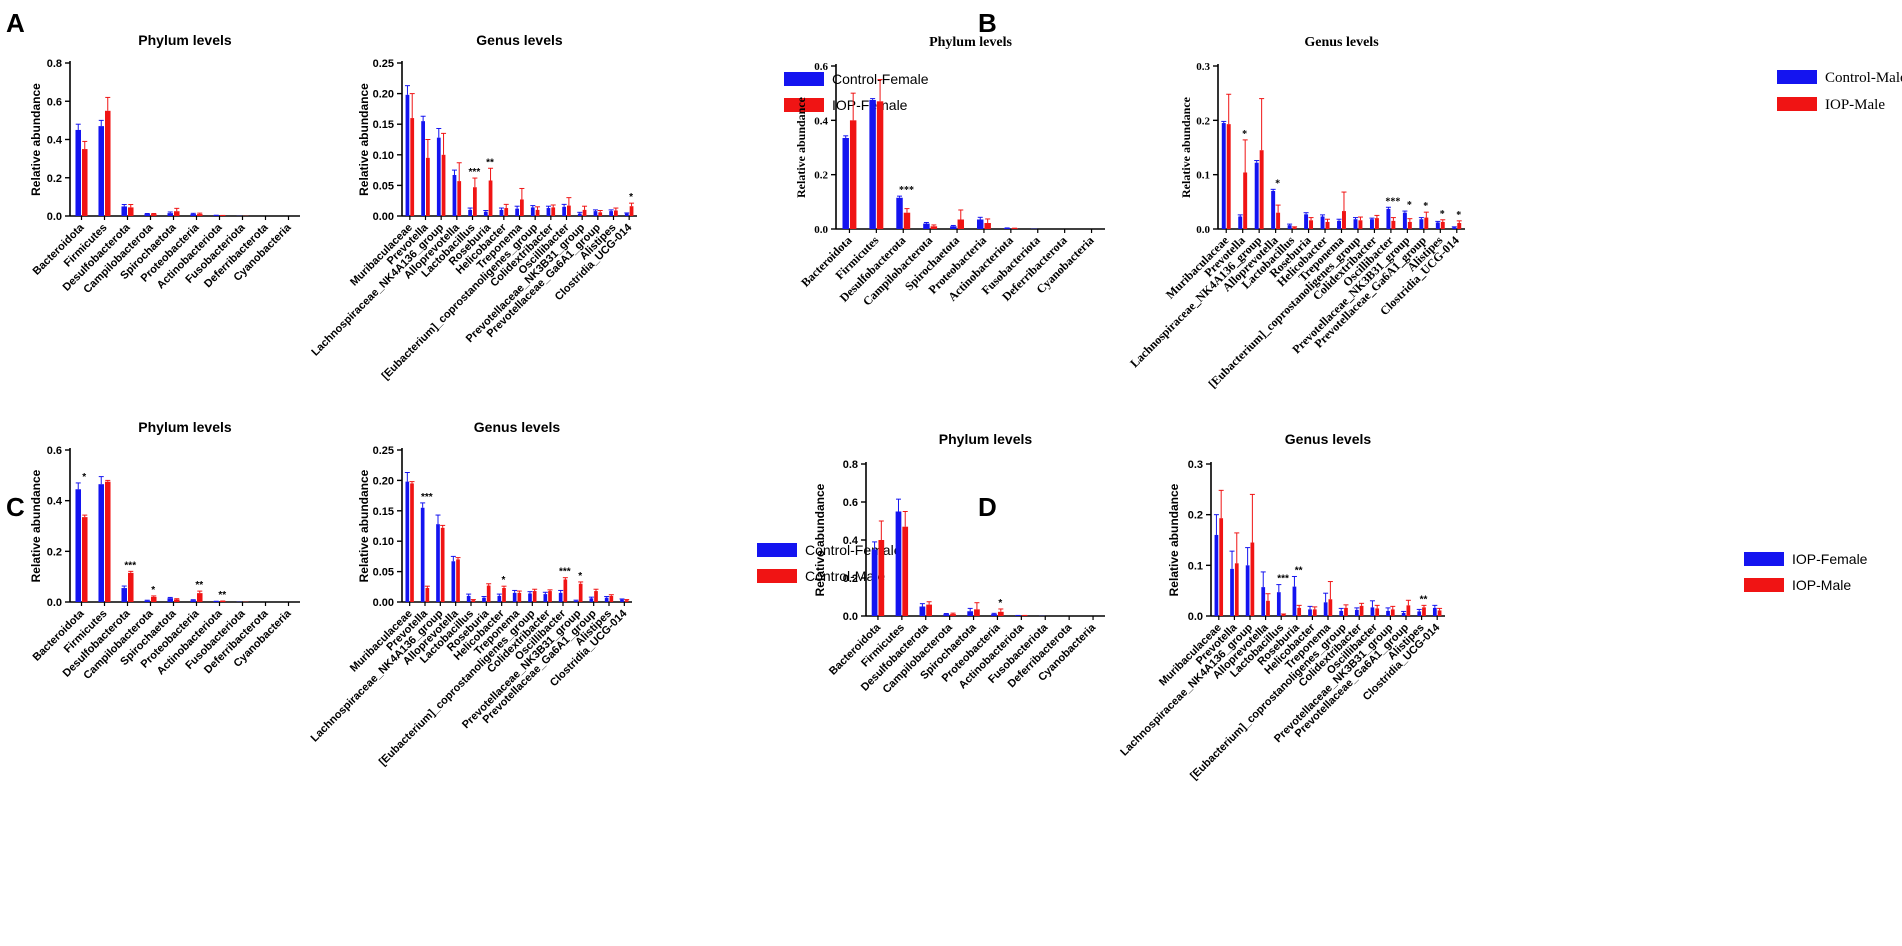 The width and height of the screenshot is (1902, 946). Describe the element at coordinates (383, 481) in the screenshot. I see `y-tick-label: 0.20` at that location.